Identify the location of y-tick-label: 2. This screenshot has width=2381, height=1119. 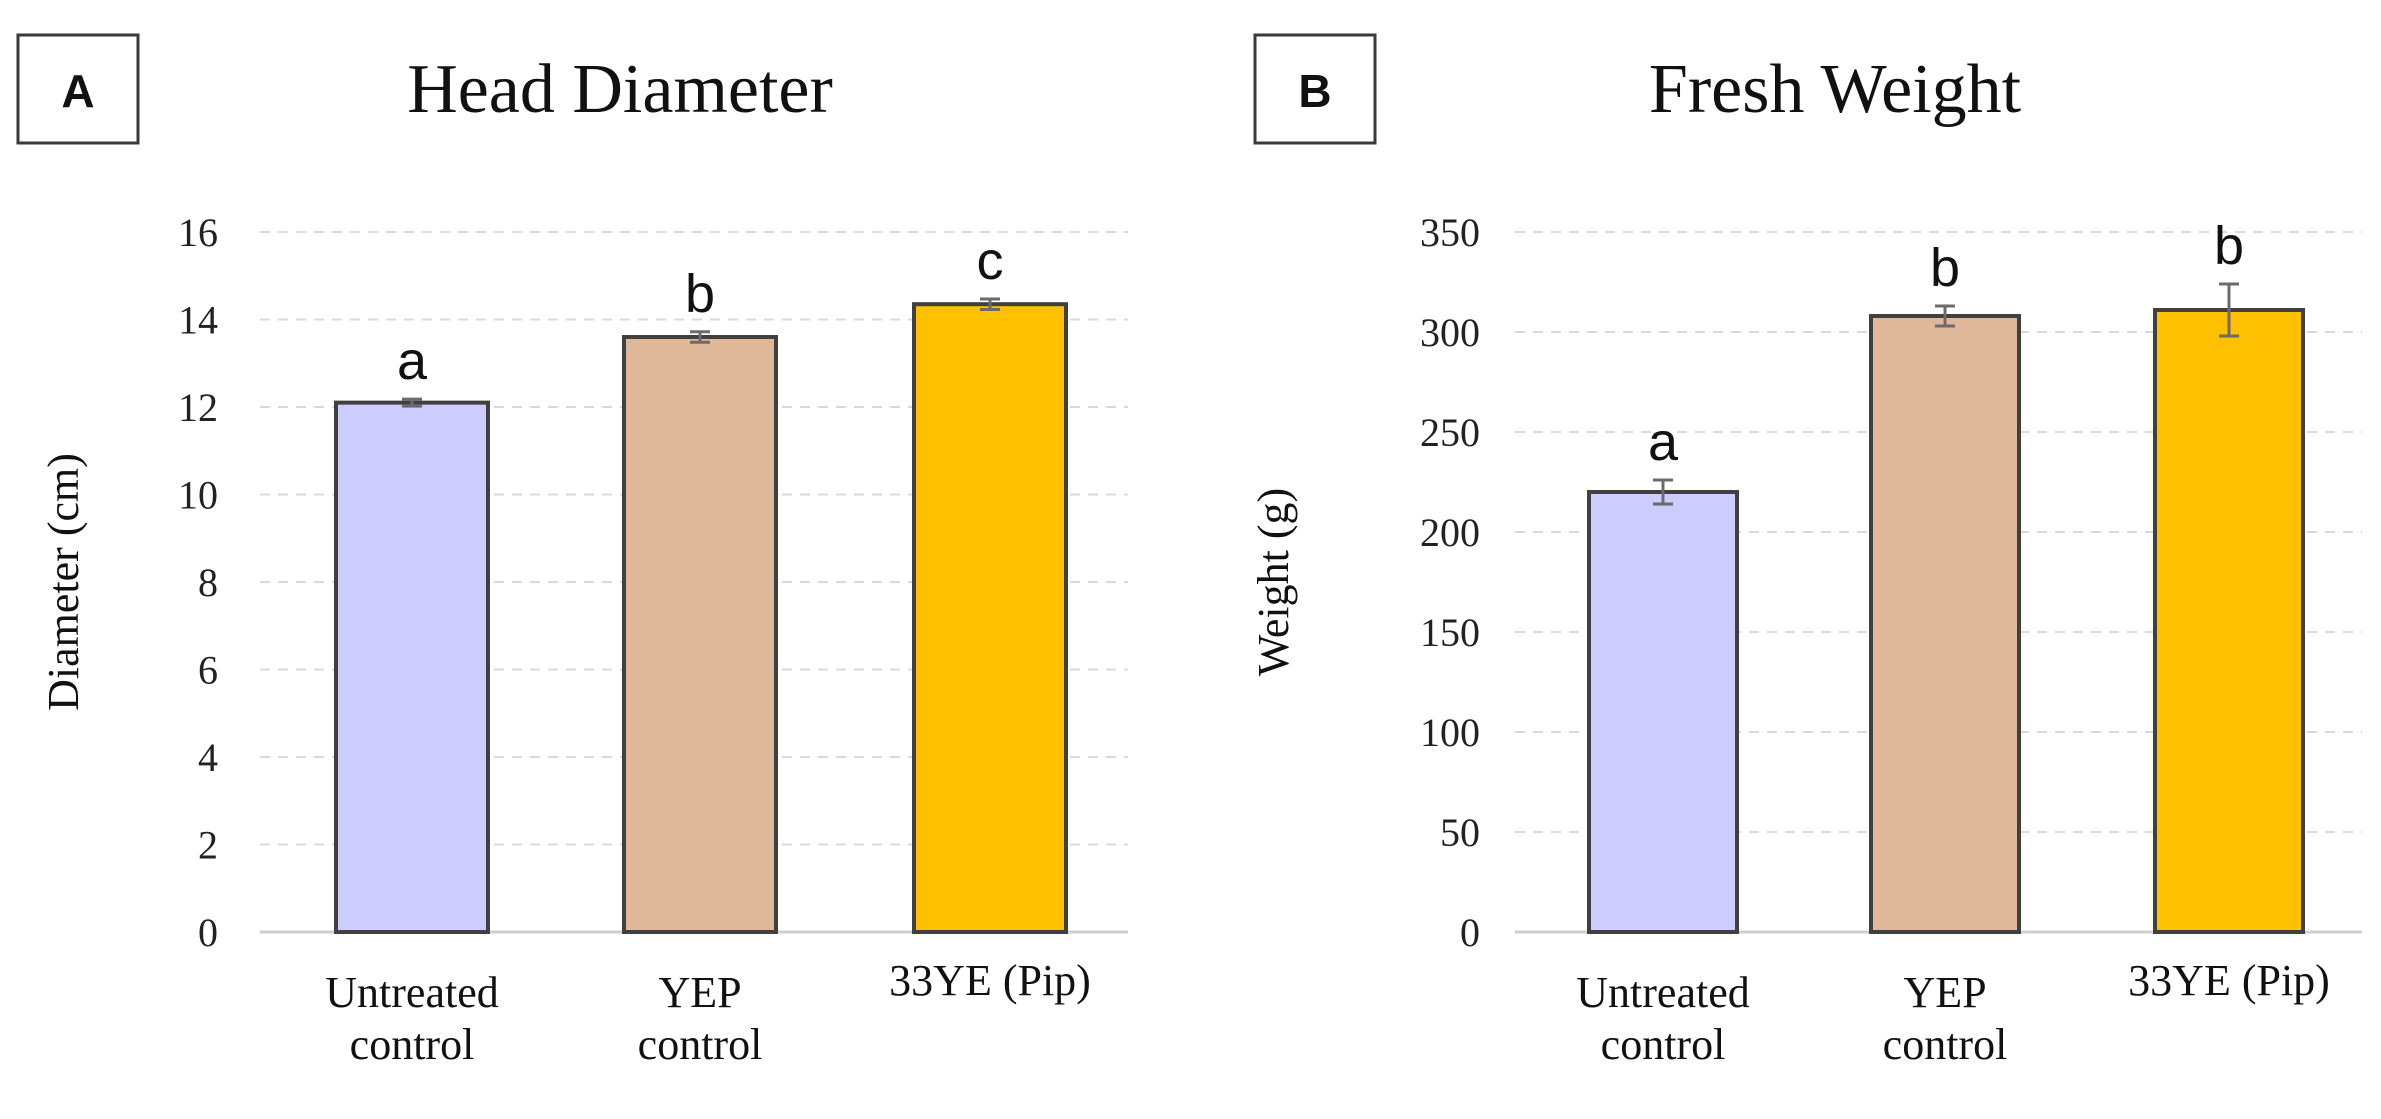
(208, 845).